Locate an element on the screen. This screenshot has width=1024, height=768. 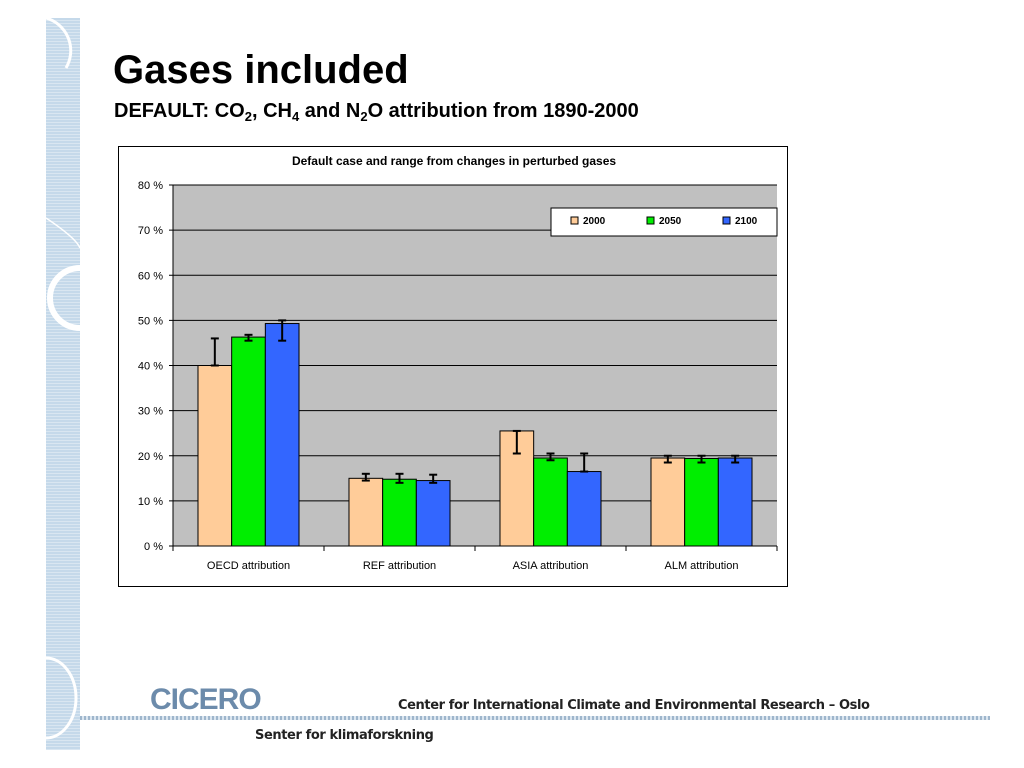
legend-box is located at coordinates (664, 222).